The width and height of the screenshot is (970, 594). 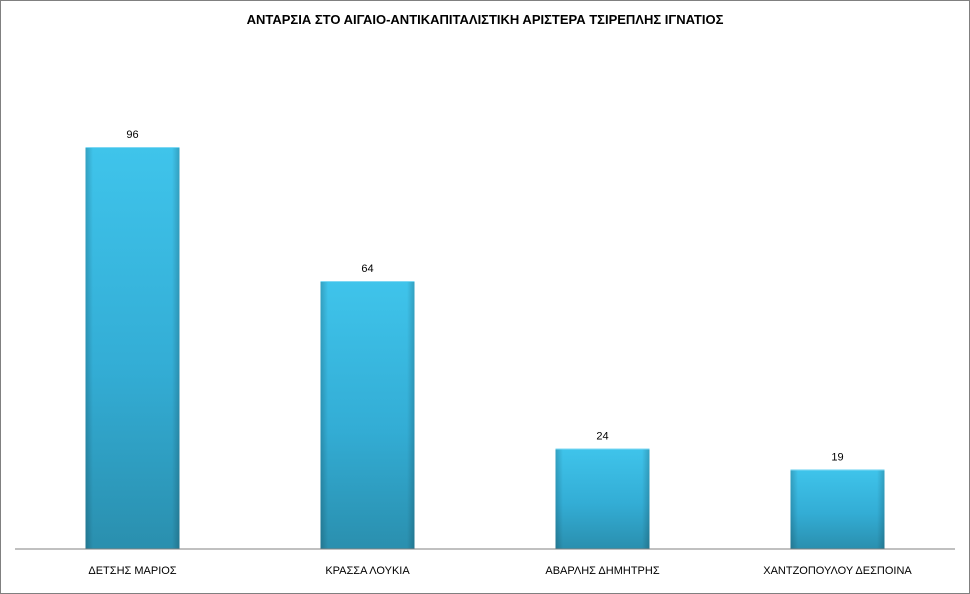 I want to click on category-label-4: ΧΑΝΤΖΟΠΟΥΛΟΥ ΔΕΣΠΟΙΝΑ, so click(x=837, y=571).